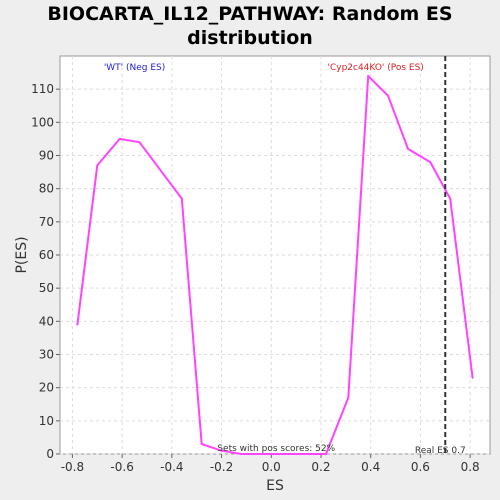  I want to click on y-tick-label: 90, so click(46, 156).